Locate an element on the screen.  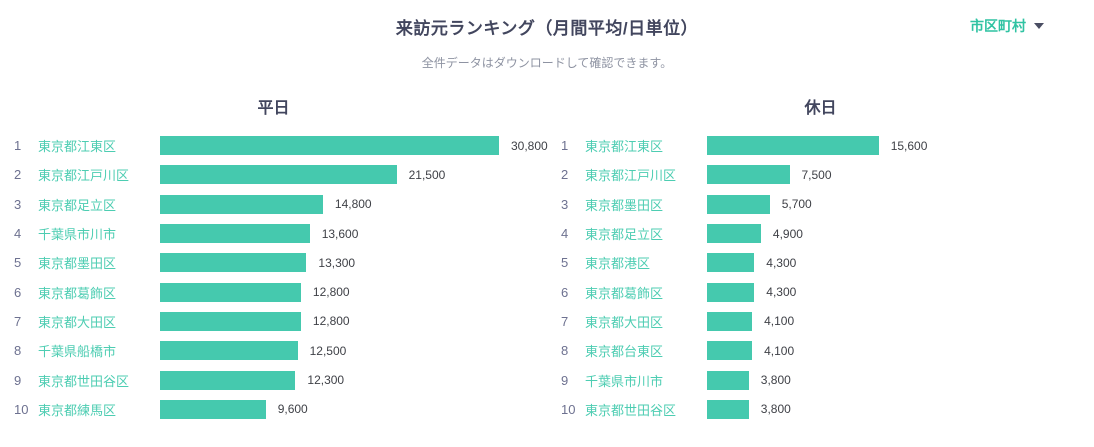
place-label: 千葉県船橋市 is located at coordinates (77, 352).